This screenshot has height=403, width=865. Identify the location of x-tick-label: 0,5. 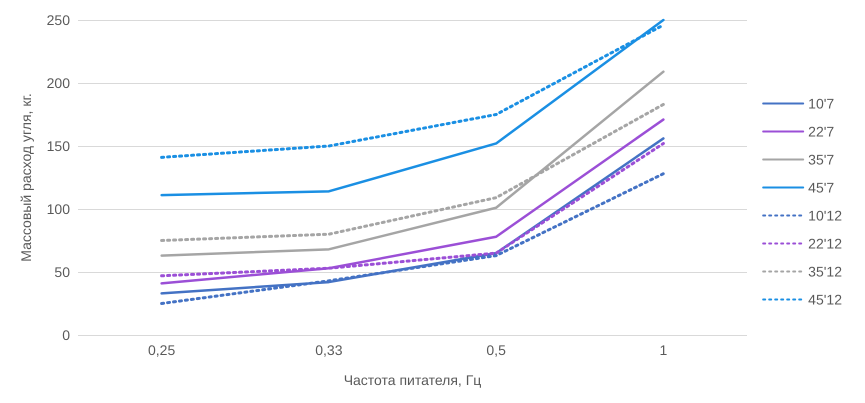
(496, 350).